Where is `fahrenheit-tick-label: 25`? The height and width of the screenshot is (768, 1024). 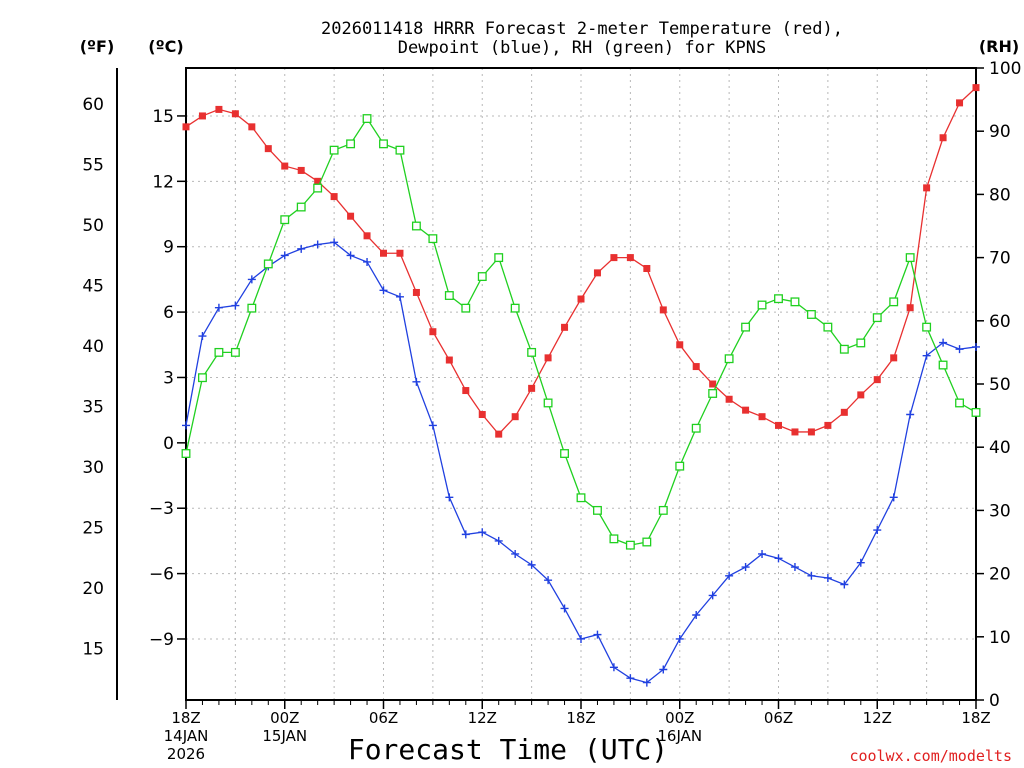
fahrenheit-tick-label: 25 is located at coordinates (93, 529).